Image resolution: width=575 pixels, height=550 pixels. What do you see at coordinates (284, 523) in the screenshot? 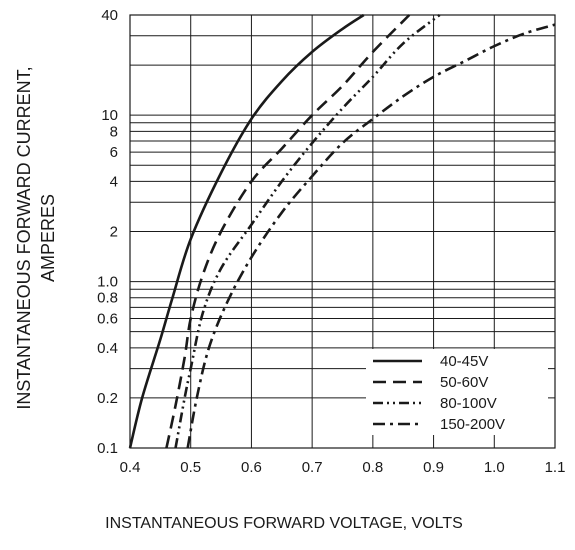
I see `x-axis-title: INSTANTANEOUS FORWARD VOLTAGE, VOLTS` at bounding box center [284, 523].